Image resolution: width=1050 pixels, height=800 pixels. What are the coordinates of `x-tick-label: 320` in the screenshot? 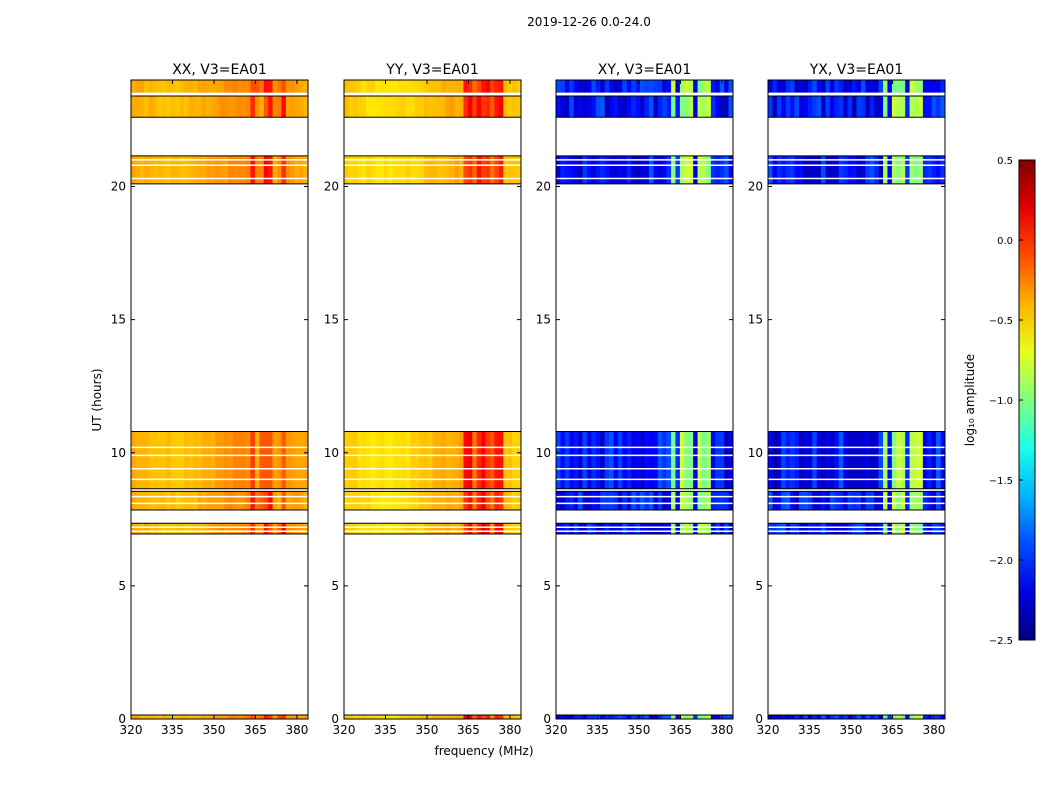 It's located at (131, 730).